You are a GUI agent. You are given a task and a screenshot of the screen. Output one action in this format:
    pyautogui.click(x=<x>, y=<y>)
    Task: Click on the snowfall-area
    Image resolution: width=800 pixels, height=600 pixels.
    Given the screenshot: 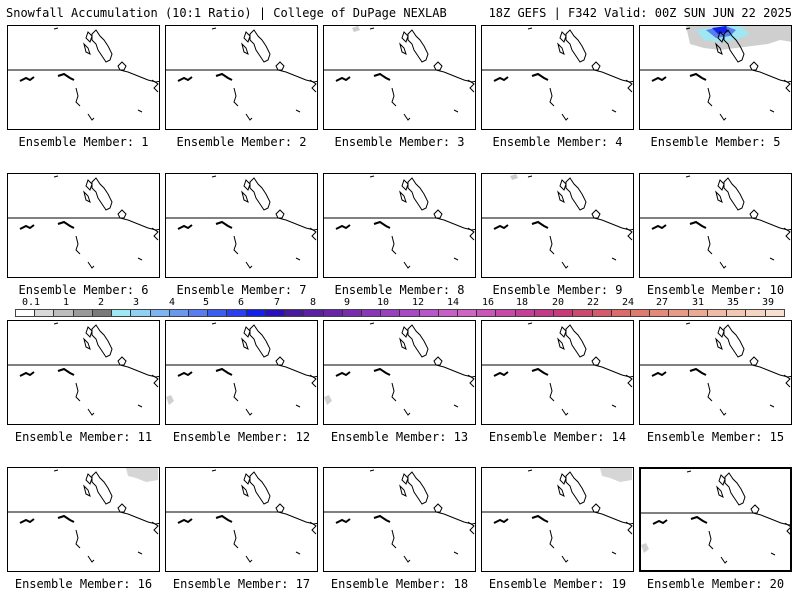 What is the action you would take?
    pyautogui.click(x=514, y=177)
    